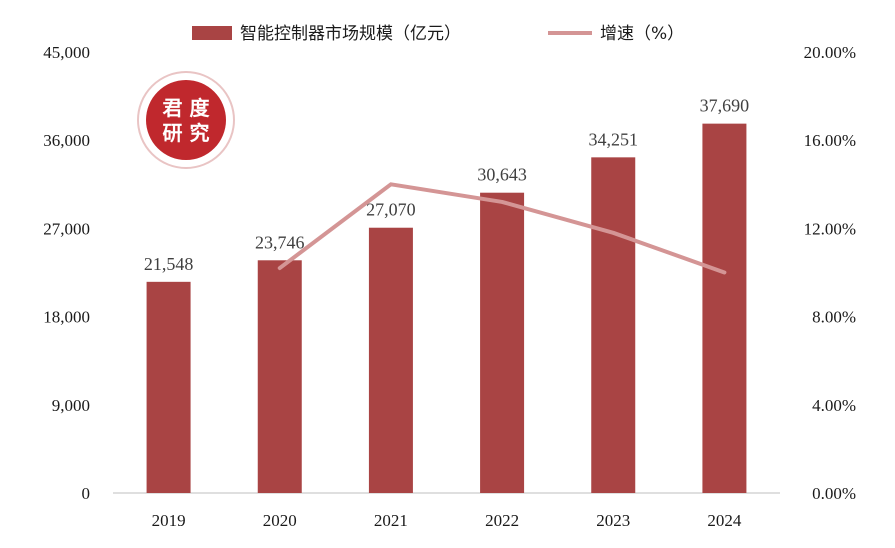  What do you see at coordinates (186, 133) in the screenshot?
I see `svg-text: 研 究` at bounding box center [186, 133].